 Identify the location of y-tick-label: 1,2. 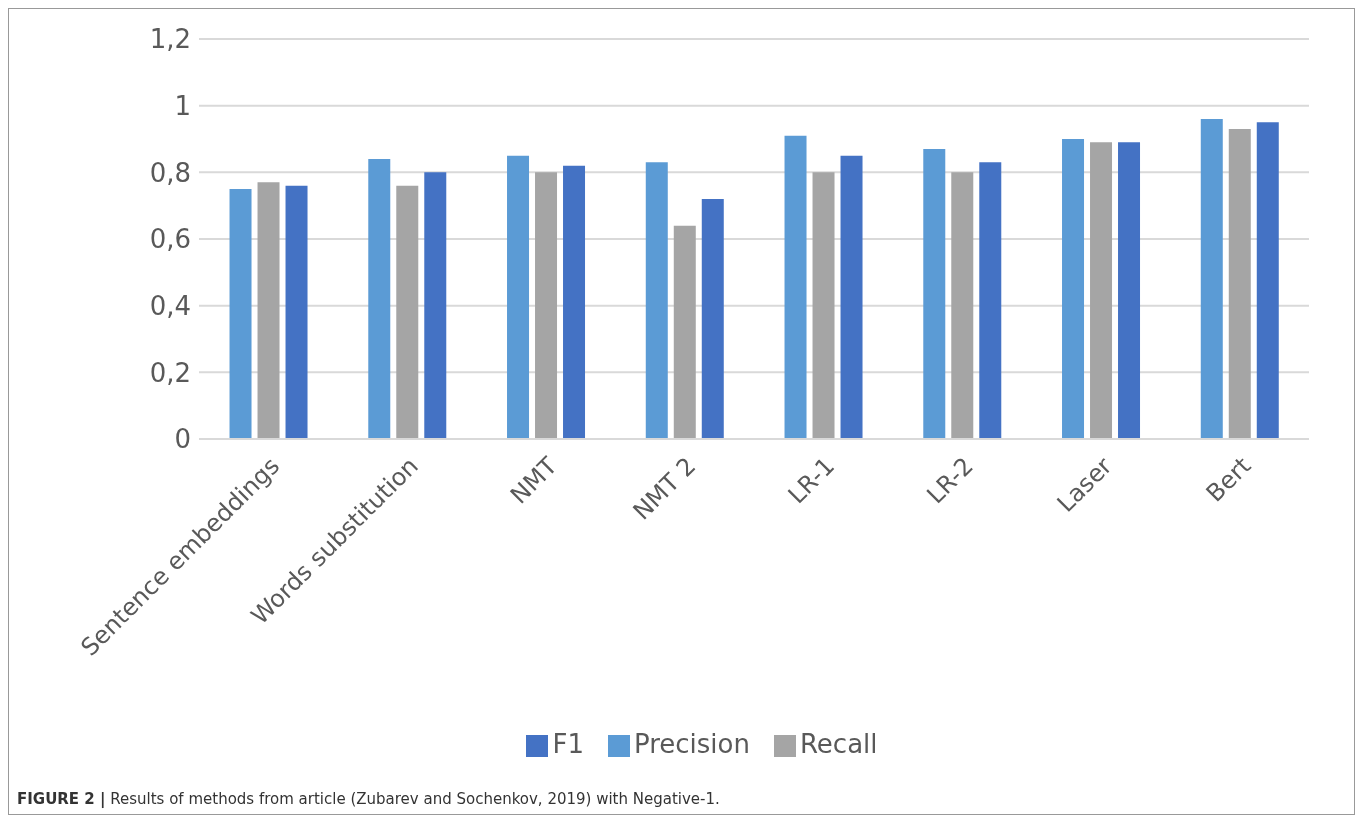
(170, 39).